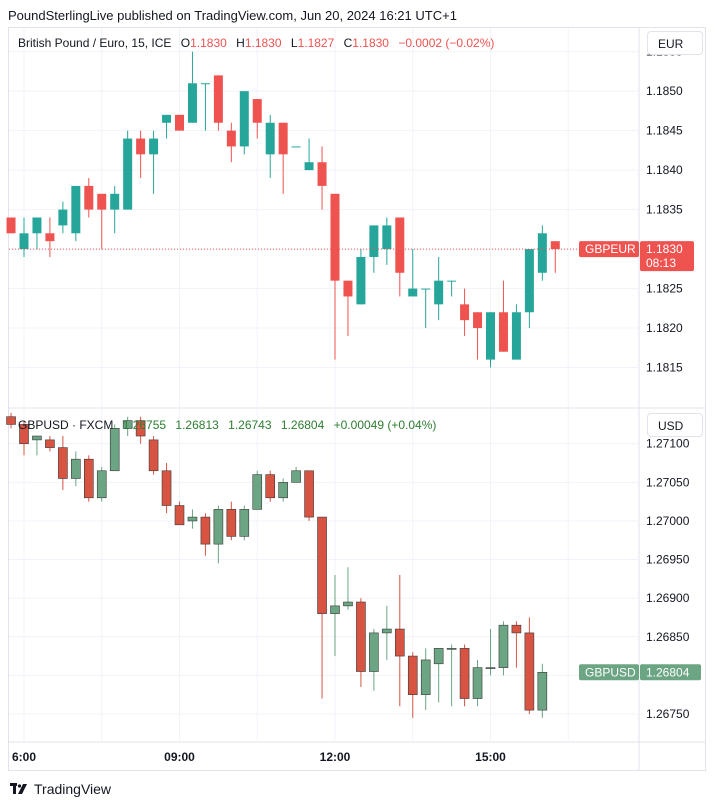 The image size is (715, 805). What do you see at coordinates (185, 43) in the screenshot?
I see `gbpeur-legend-o-label: O` at bounding box center [185, 43].